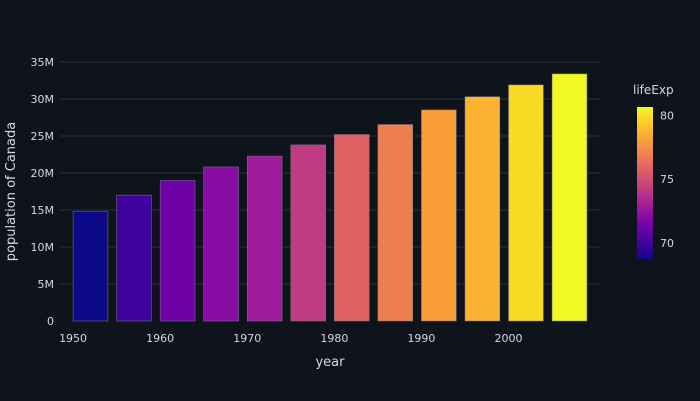  What do you see at coordinates (247, 338) in the screenshot?
I see `x-tick-label: 1970` at bounding box center [247, 338].